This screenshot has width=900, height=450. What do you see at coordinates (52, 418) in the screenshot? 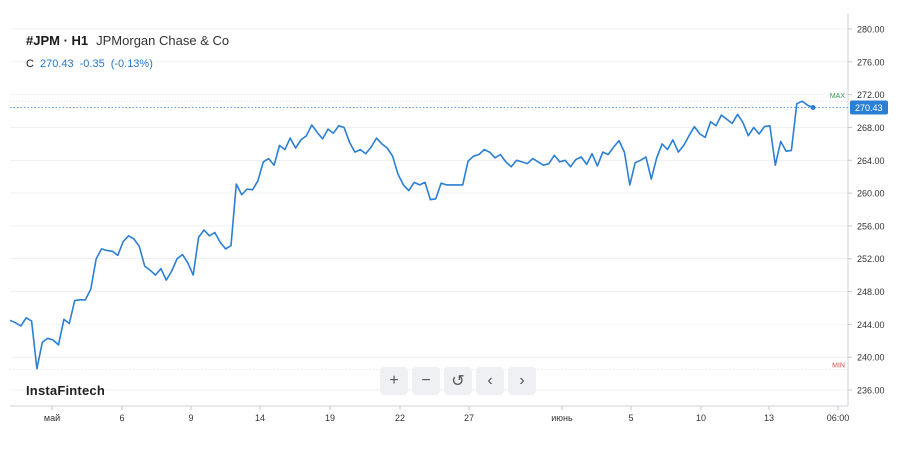
I see `x-tick-label: май` at bounding box center [52, 418].